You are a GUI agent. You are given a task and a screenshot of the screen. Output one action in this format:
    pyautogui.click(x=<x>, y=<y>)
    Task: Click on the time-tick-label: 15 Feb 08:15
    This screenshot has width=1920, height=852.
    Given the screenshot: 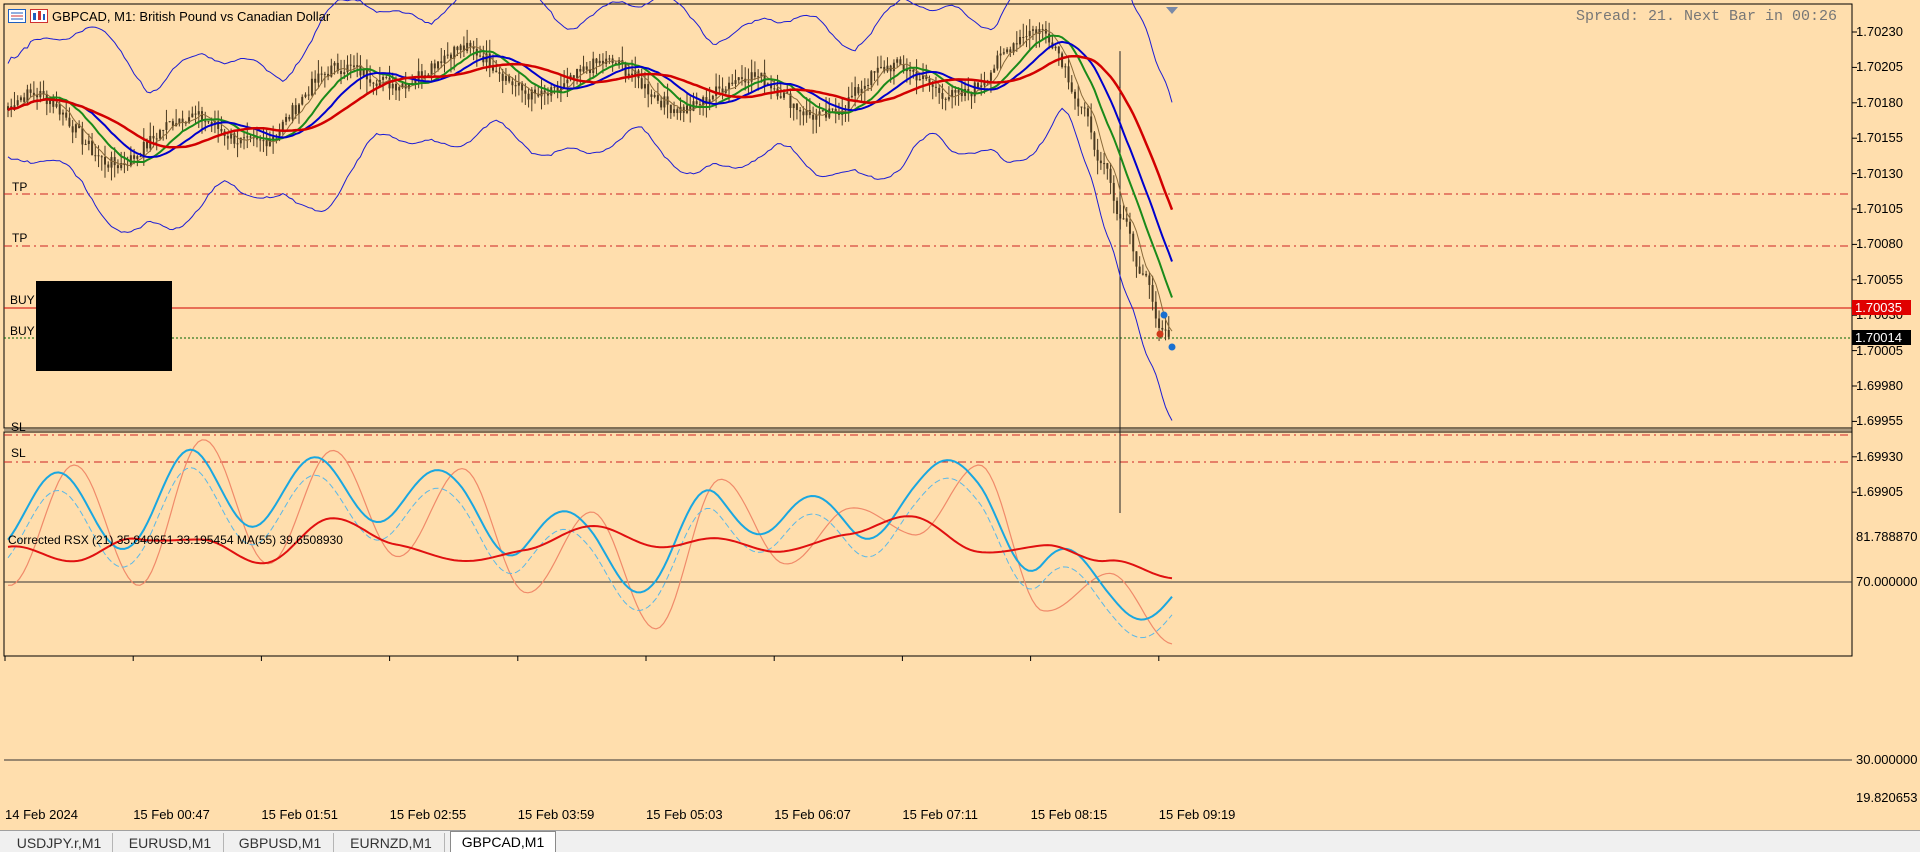 What is the action you would take?
    pyautogui.click(x=1069, y=814)
    